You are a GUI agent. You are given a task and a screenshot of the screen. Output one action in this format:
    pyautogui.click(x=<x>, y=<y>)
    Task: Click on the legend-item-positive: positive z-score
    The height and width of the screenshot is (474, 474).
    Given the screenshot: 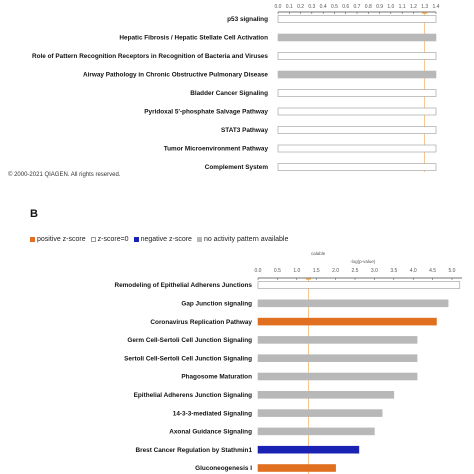 What is the action you would take?
    pyautogui.click(x=58, y=239)
    